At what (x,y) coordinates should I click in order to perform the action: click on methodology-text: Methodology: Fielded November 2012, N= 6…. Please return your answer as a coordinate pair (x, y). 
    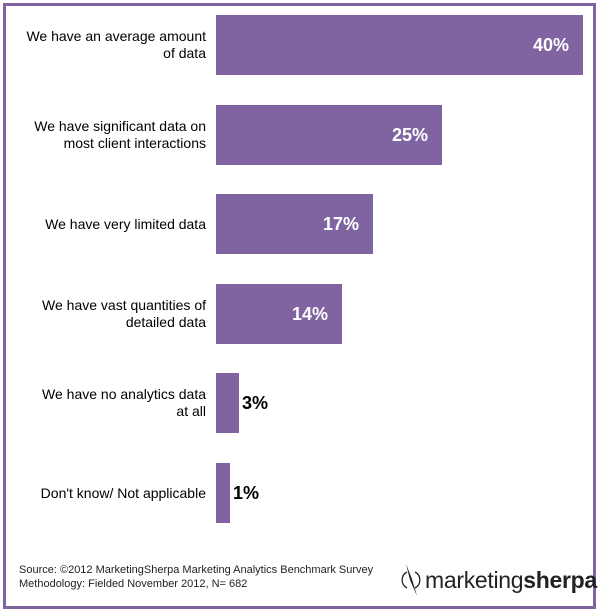
    Looking at the image, I should click on (133, 584).